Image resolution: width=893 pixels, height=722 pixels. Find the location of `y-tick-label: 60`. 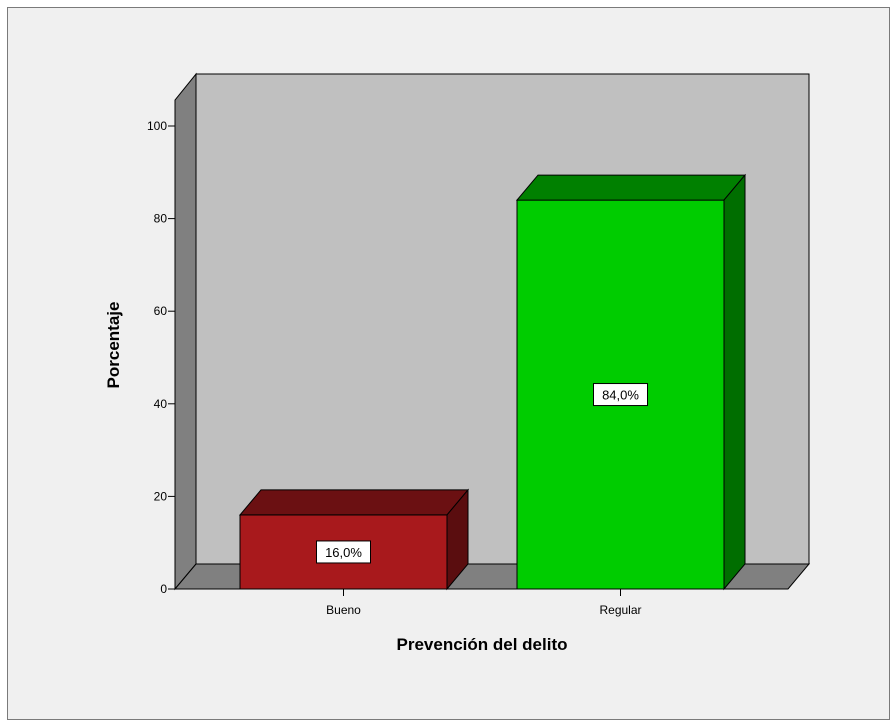

y-tick-label: 60 is located at coordinates (161, 311).